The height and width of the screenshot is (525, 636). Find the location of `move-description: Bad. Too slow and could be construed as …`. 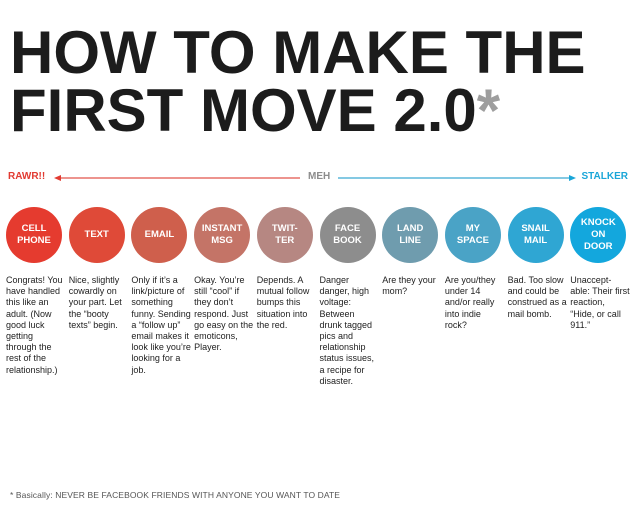

move-description: Bad. Too slow and could be construed as … is located at coordinates (537, 297).